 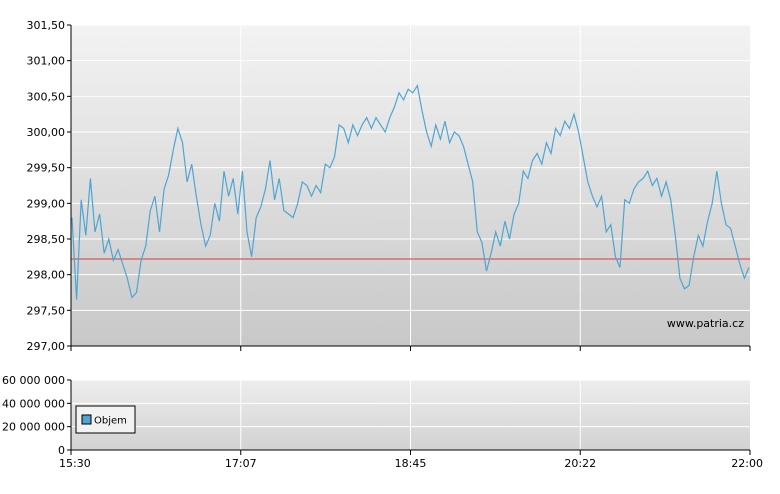 I want to click on volume-y-tick-label: 60 000 000, so click(x=33, y=380).